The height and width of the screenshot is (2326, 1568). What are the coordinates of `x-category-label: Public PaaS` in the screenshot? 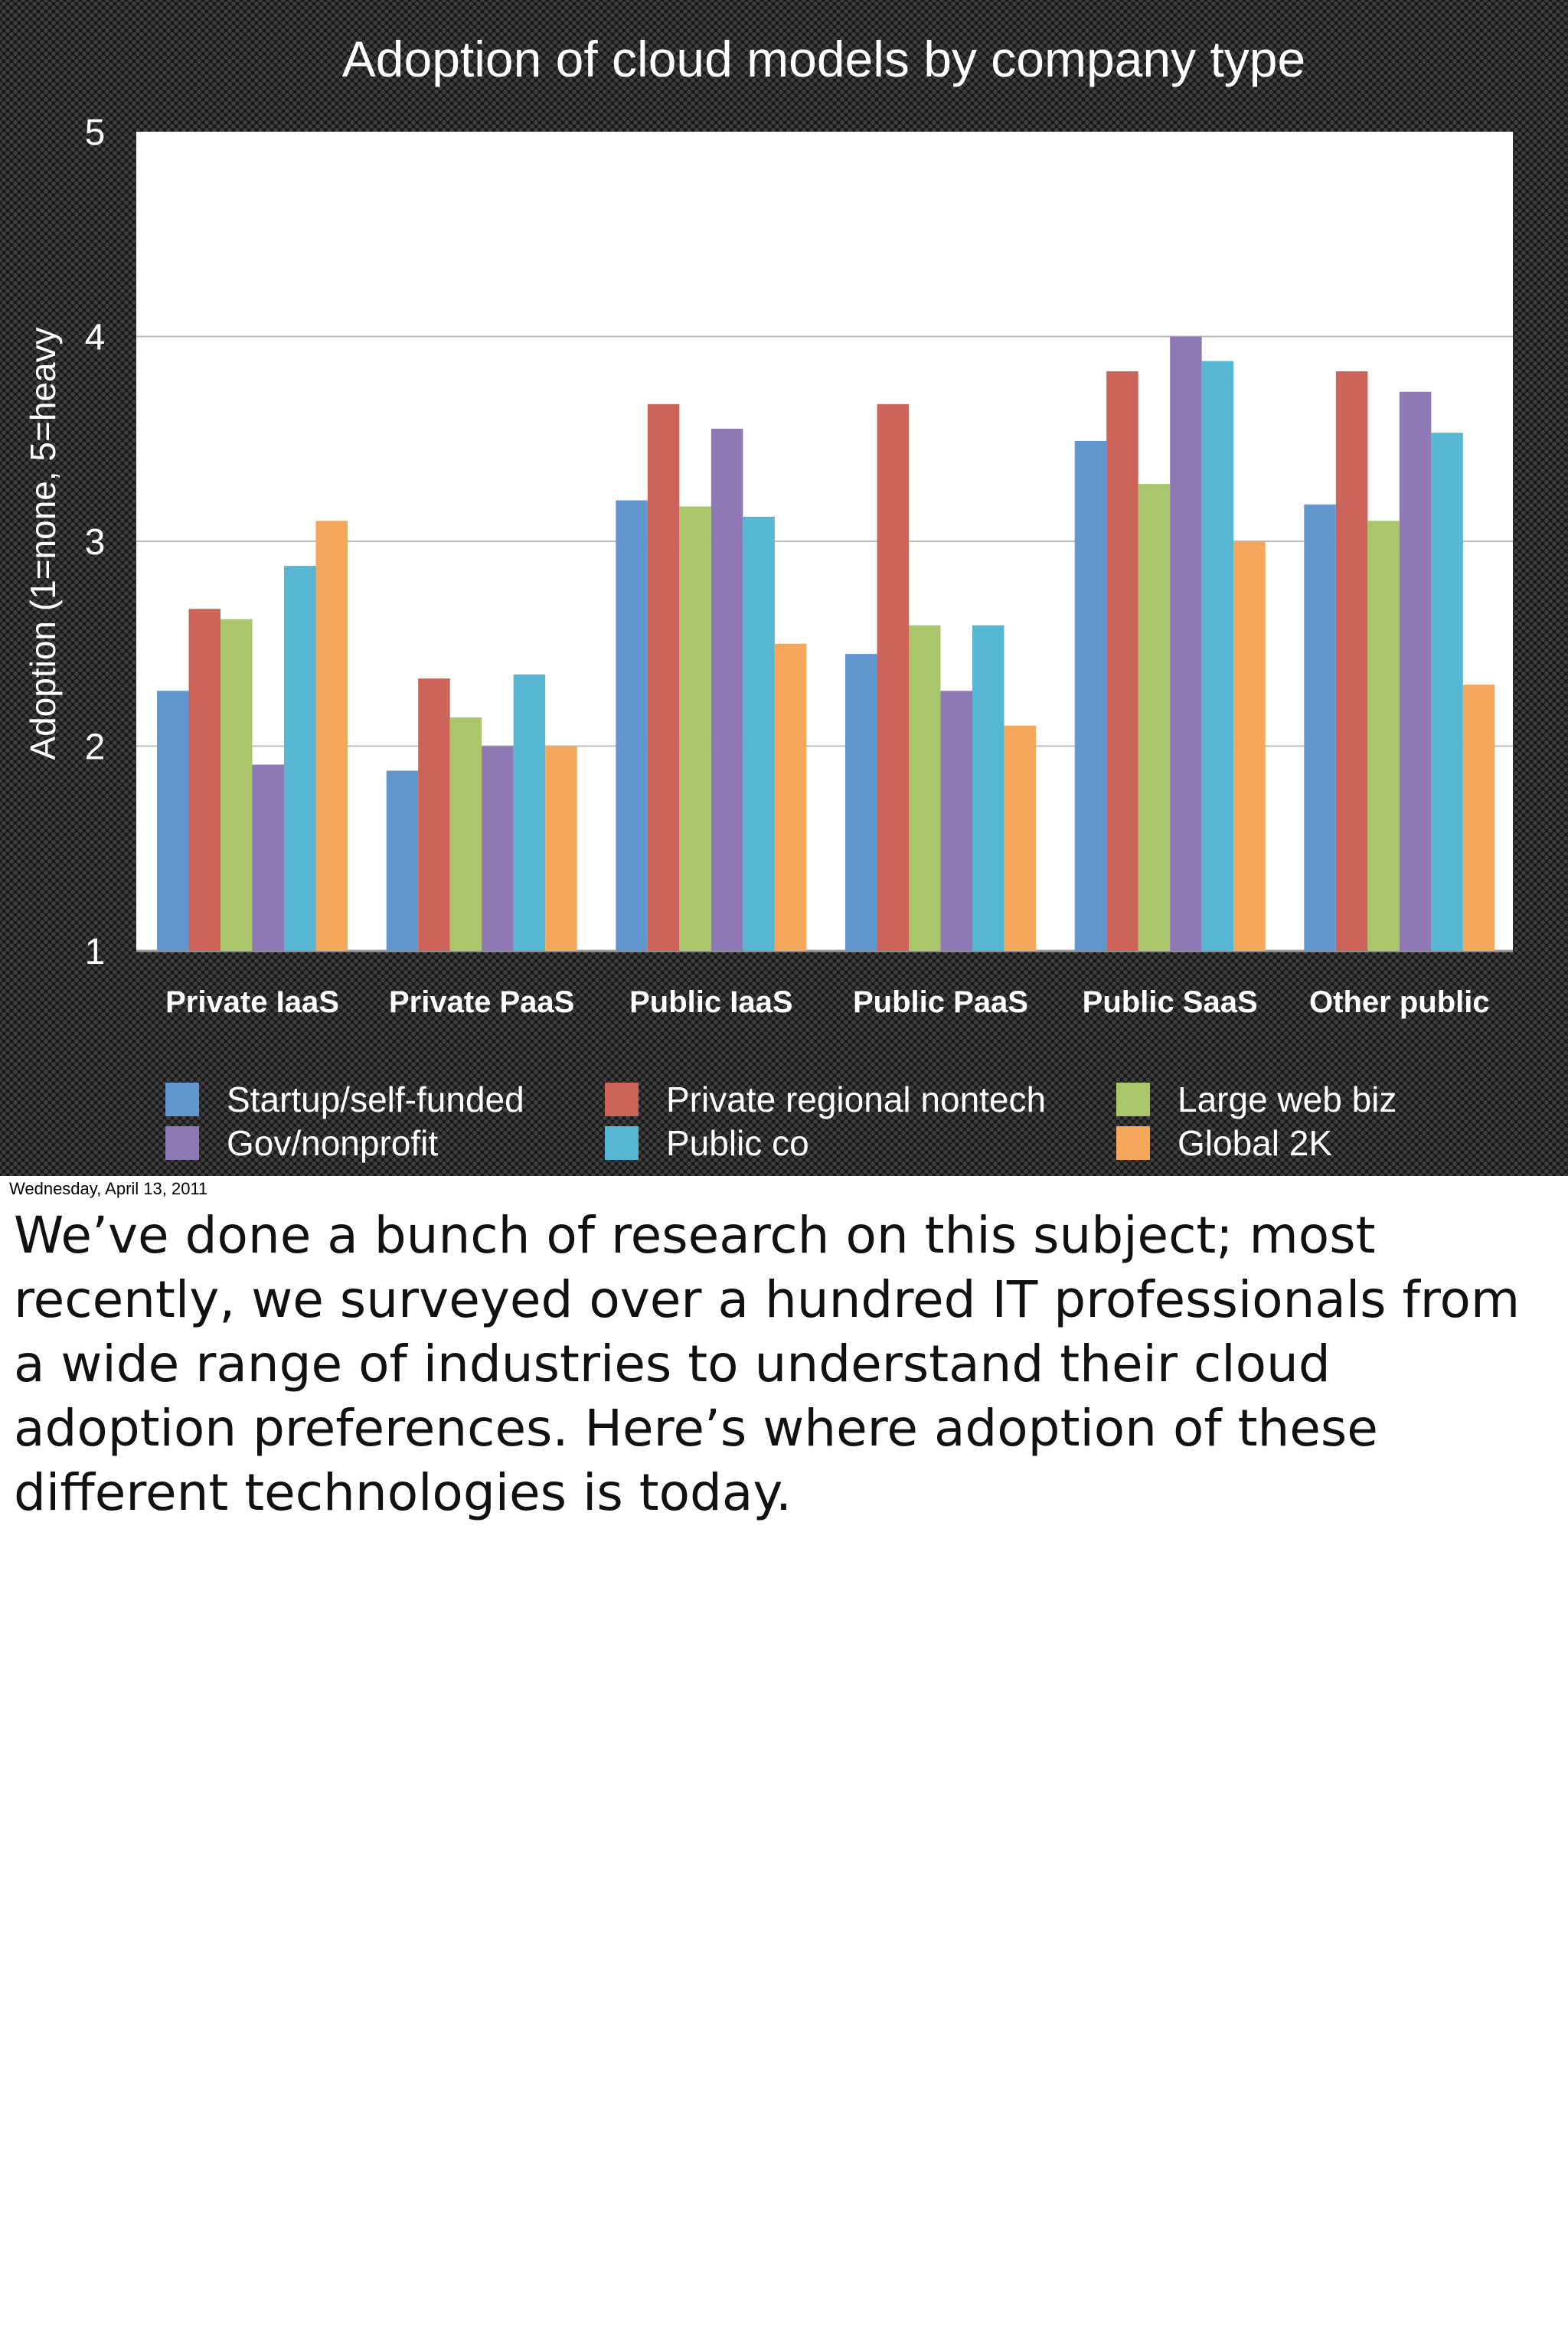 It's located at (940, 1002).